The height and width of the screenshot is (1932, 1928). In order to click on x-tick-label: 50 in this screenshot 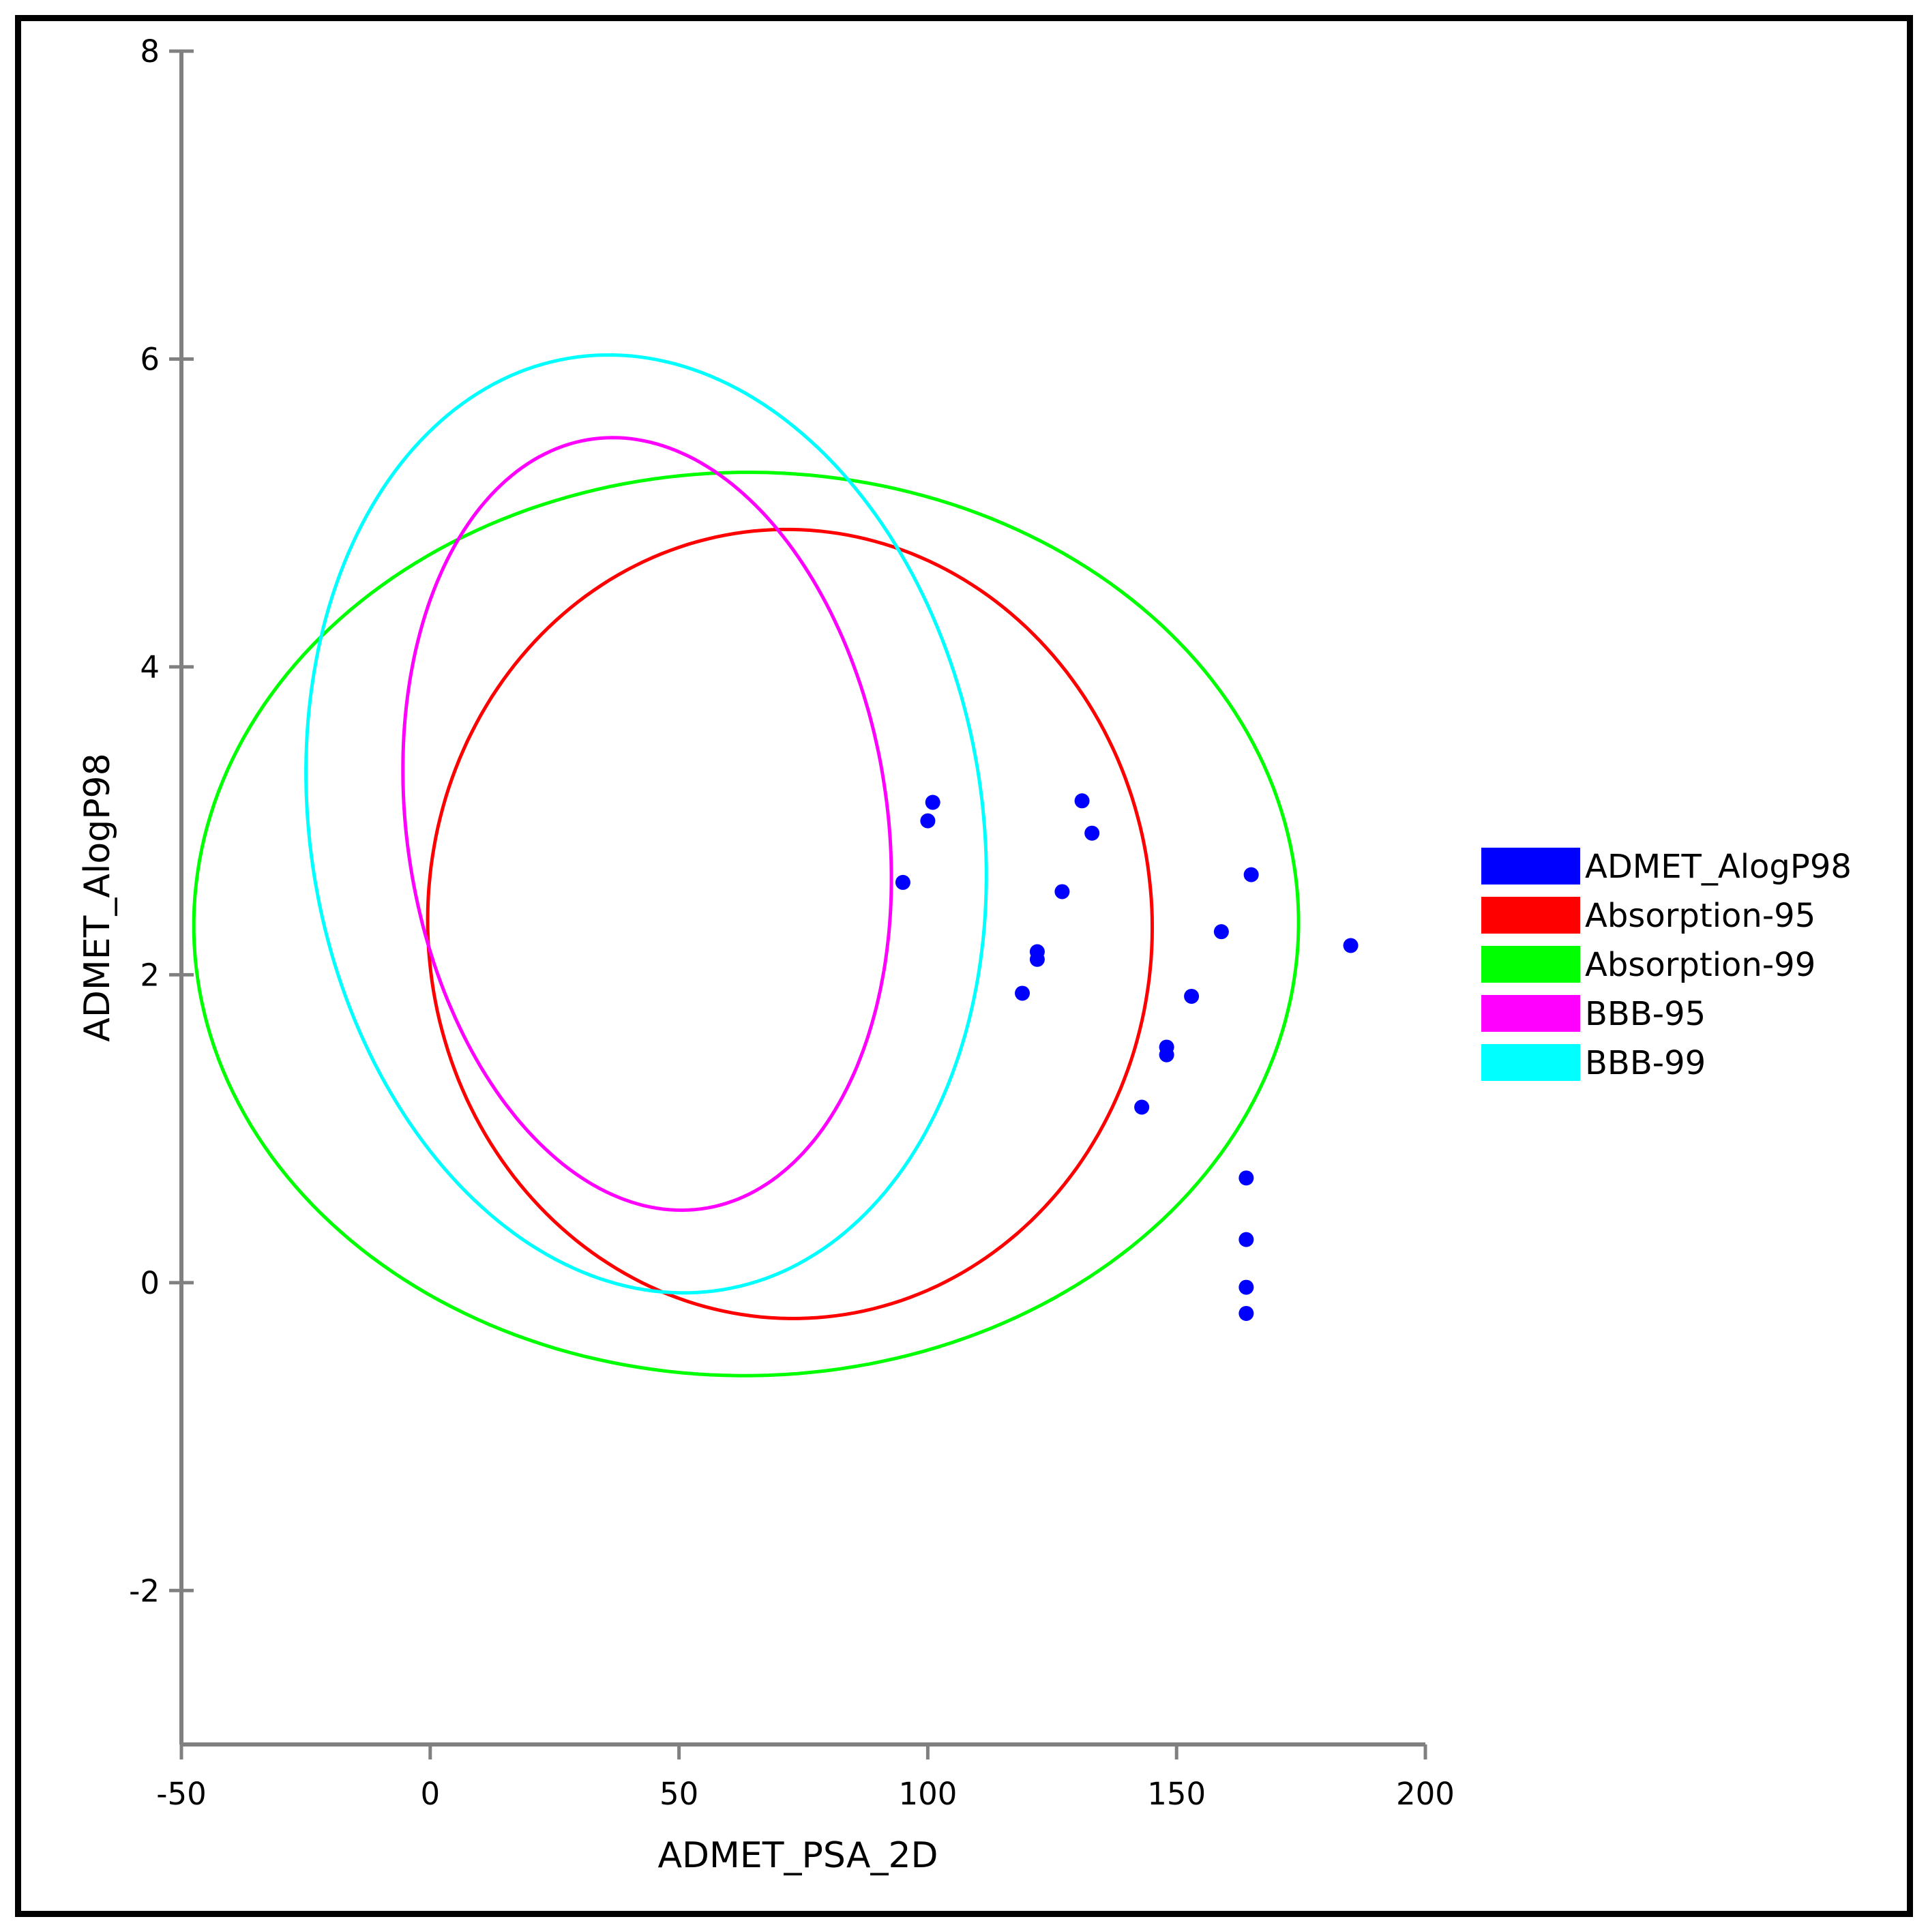, I will do `click(678, 1794)`.